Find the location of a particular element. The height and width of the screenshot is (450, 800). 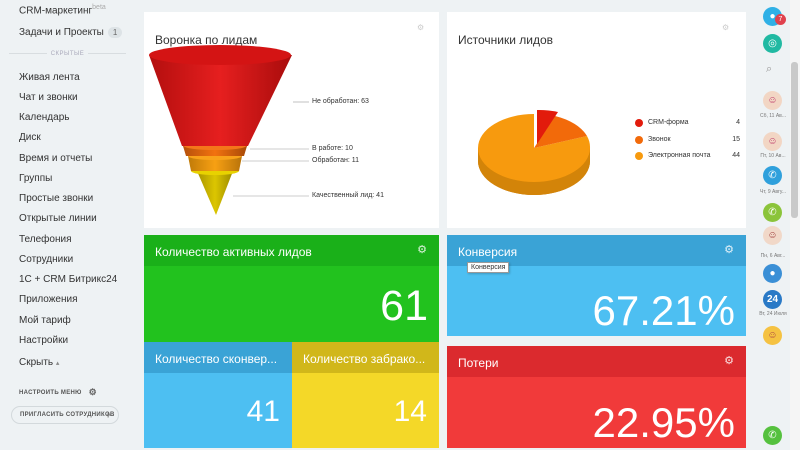

legend-label-crm-form: CRM-форма is located at coordinates (668, 122).